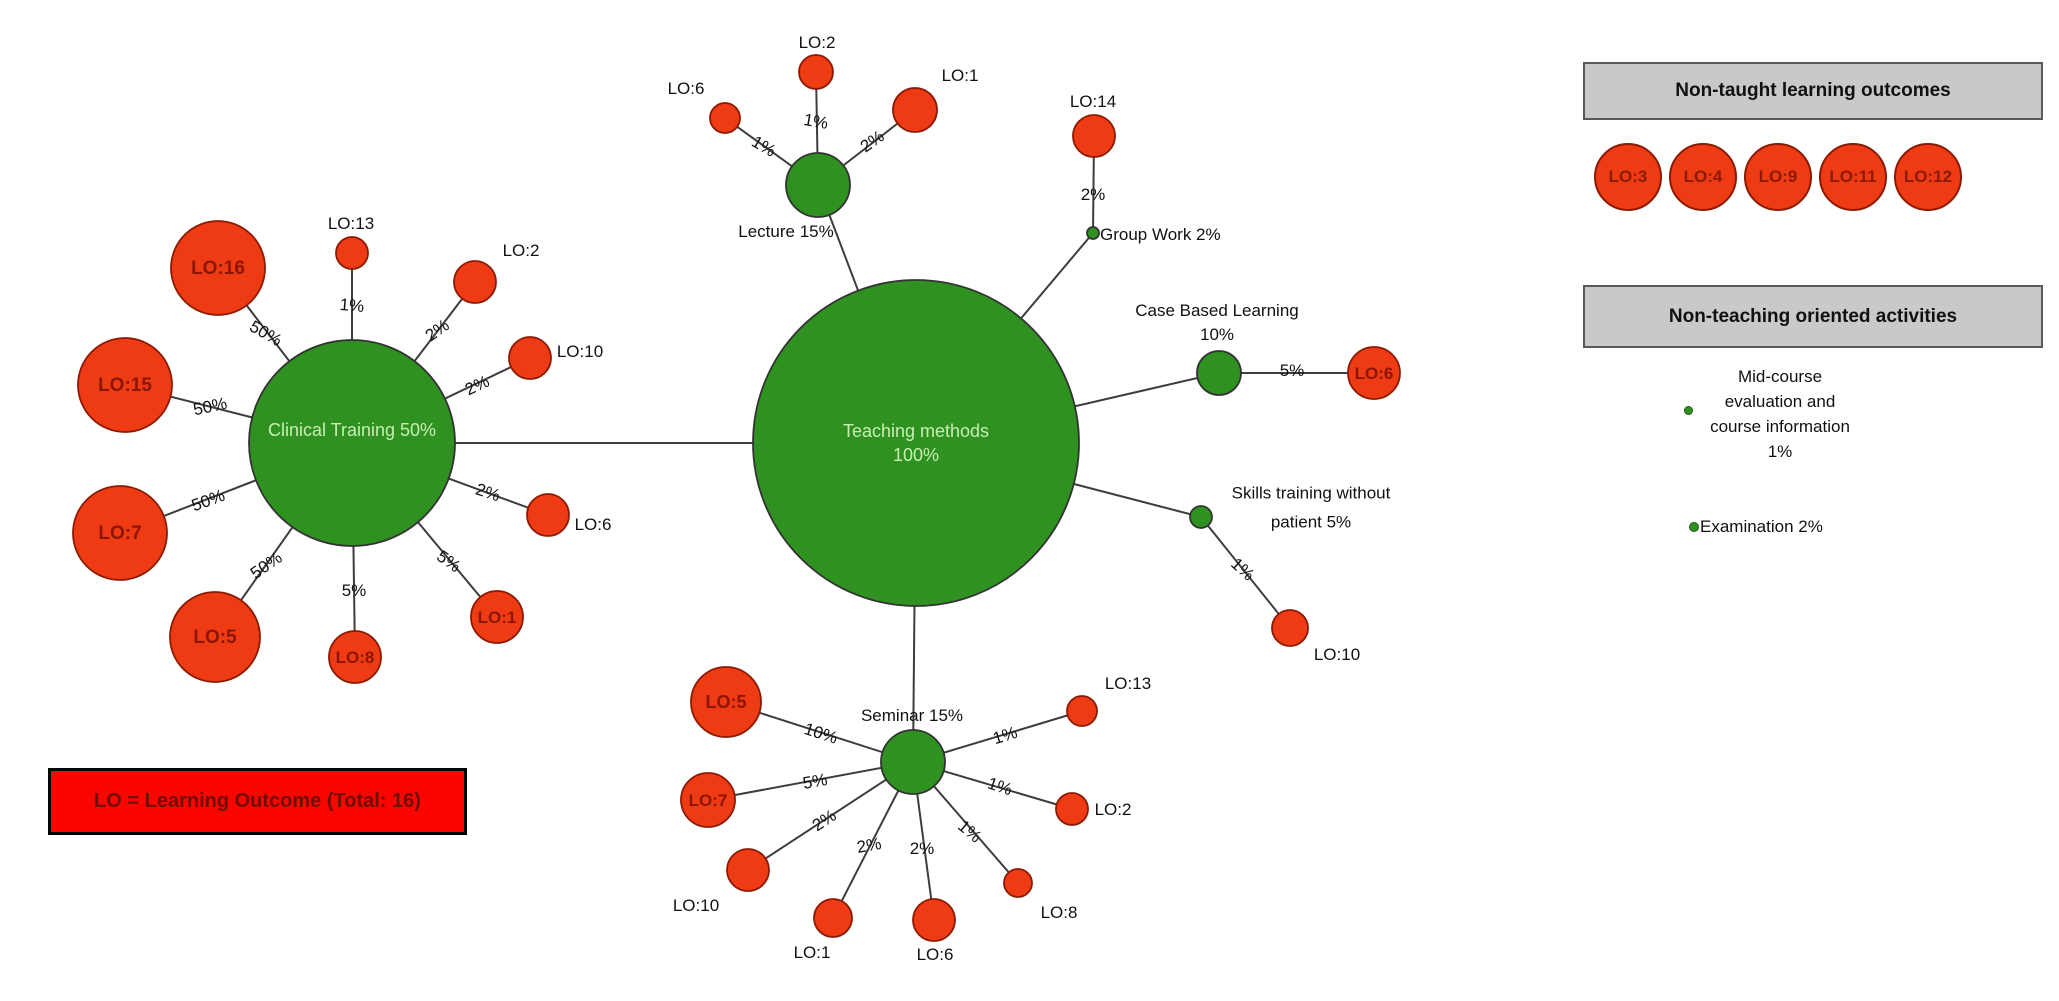  I want to click on node-sk_lo10, so click(1290, 628).